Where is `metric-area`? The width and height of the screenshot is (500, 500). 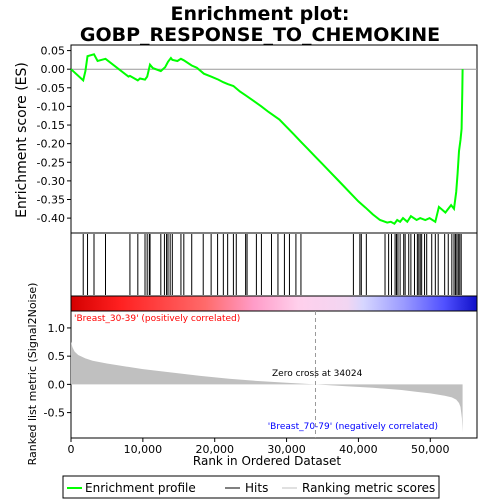 metric-area is located at coordinates (267, 387).